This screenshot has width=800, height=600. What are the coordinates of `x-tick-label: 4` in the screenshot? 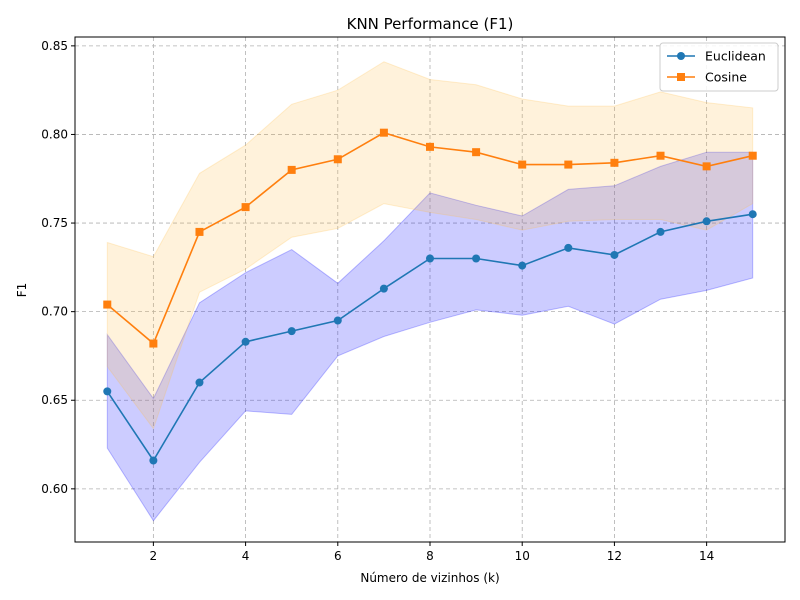 It's located at (246, 556).